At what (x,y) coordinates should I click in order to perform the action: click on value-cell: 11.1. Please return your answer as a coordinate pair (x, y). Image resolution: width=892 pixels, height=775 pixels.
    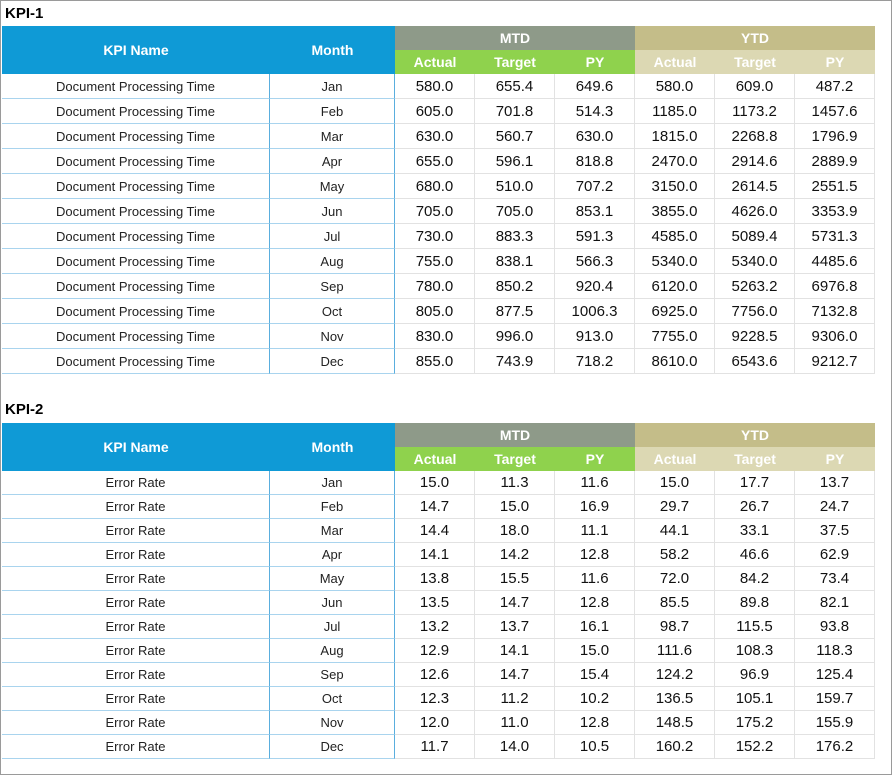
    Looking at the image, I should click on (595, 531).